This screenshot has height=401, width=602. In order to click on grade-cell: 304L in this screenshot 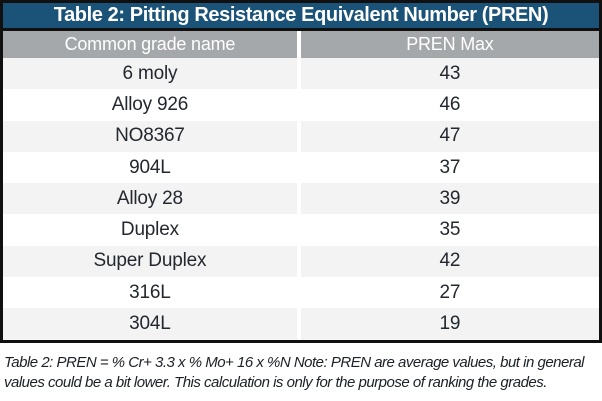, I will do `click(150, 324)`.